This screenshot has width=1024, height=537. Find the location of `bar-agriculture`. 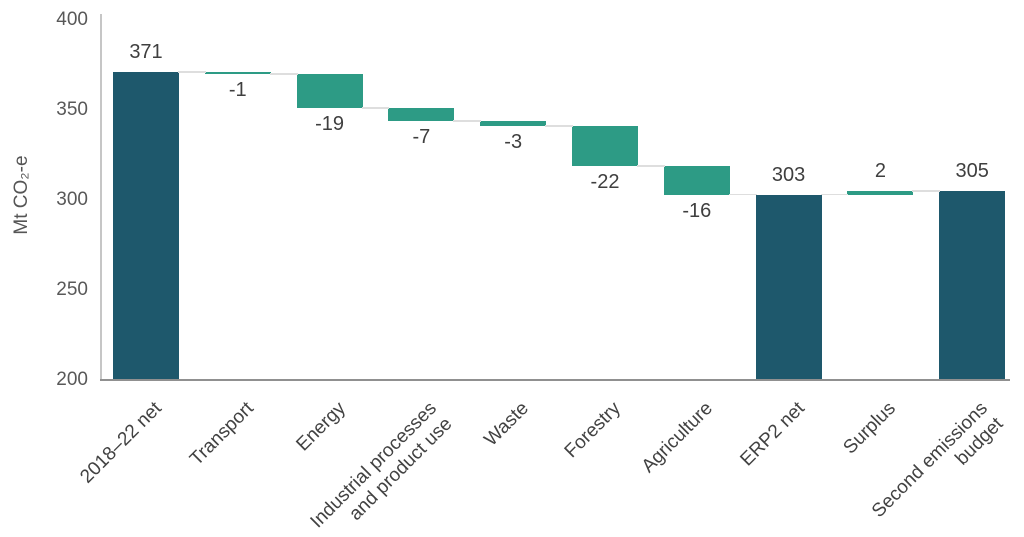

bar-agriculture is located at coordinates (696, 180).